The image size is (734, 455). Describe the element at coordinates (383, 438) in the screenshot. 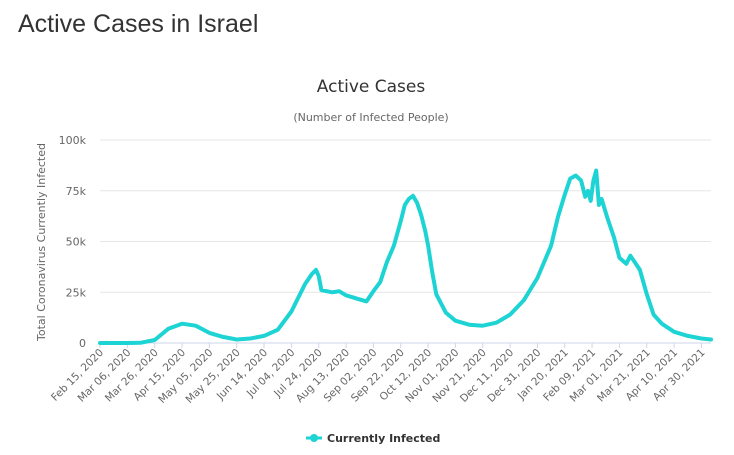

I see `legend-label: Currently Infected` at that location.